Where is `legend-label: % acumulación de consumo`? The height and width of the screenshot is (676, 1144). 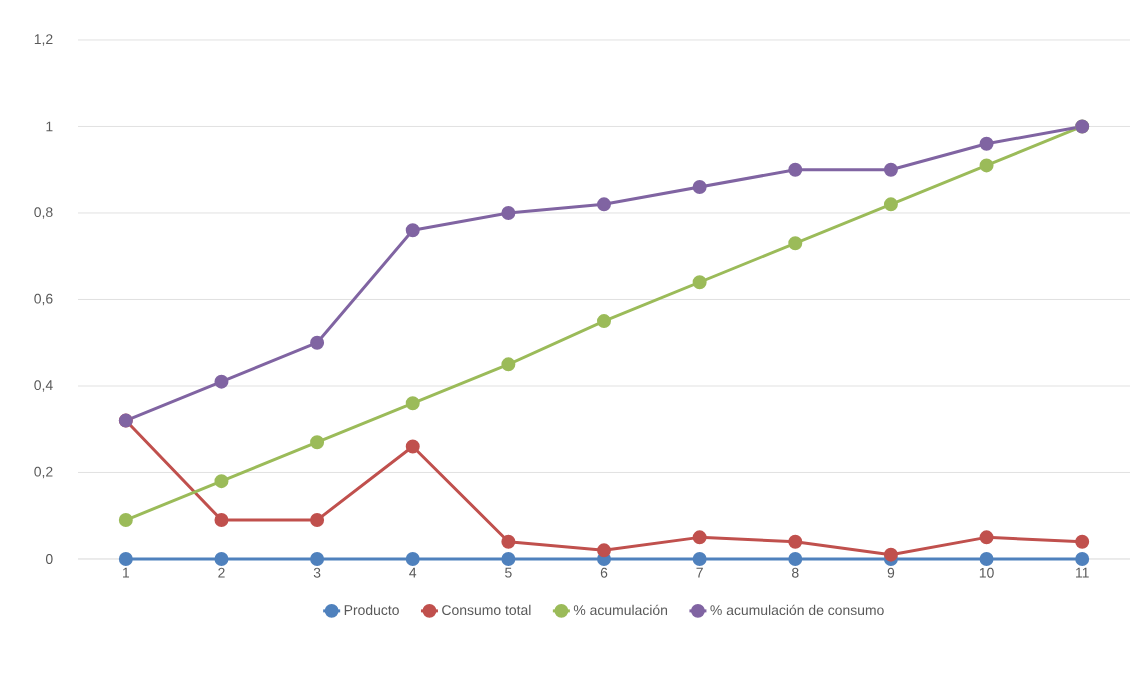
legend-label: % acumulación de consumo is located at coordinates (797, 610).